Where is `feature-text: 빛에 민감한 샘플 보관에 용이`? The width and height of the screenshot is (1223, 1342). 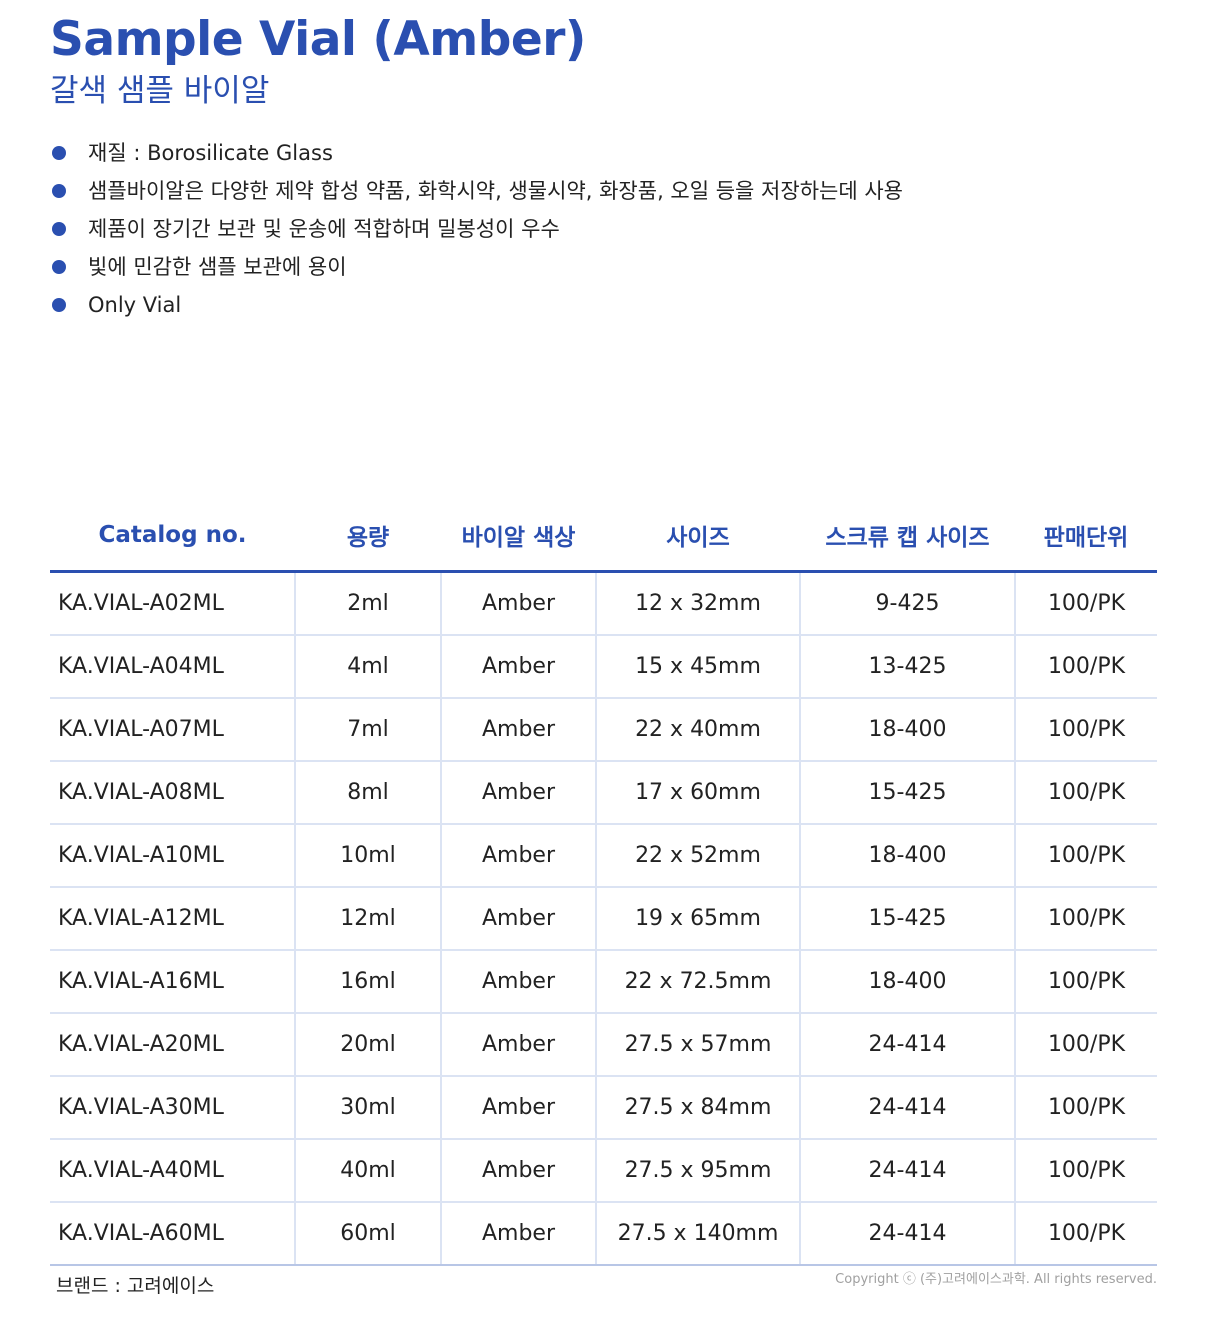
feature-text: 빛에 민감한 샘플 보관에 용이 is located at coordinates (217, 267).